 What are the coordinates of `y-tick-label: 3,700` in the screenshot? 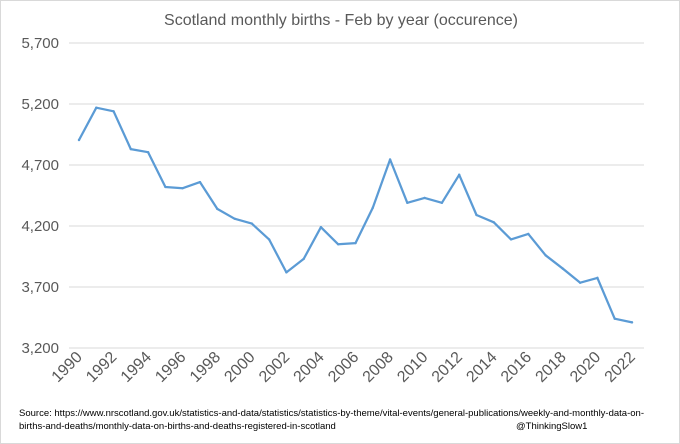 It's located at (40, 287).